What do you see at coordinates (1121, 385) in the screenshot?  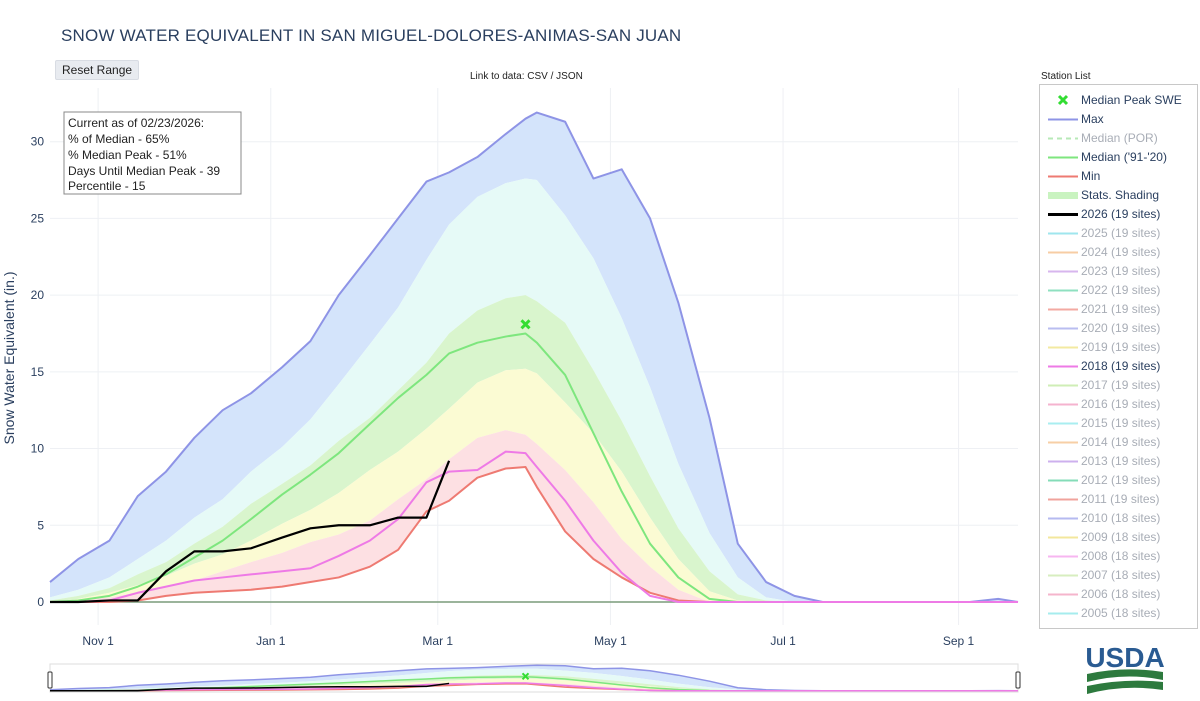 I see `legend-label: 2017 (19 sites)` at bounding box center [1121, 385].